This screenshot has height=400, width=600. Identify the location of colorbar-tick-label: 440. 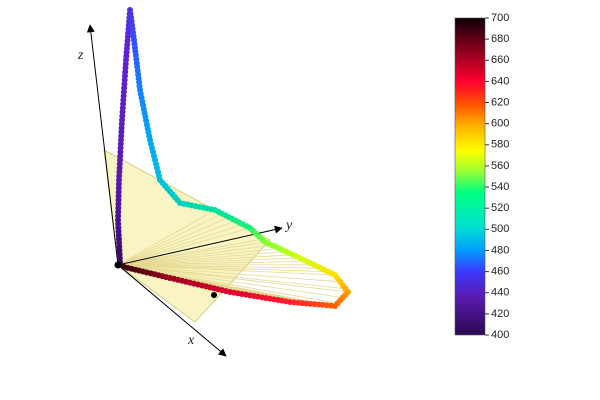
(500, 293).